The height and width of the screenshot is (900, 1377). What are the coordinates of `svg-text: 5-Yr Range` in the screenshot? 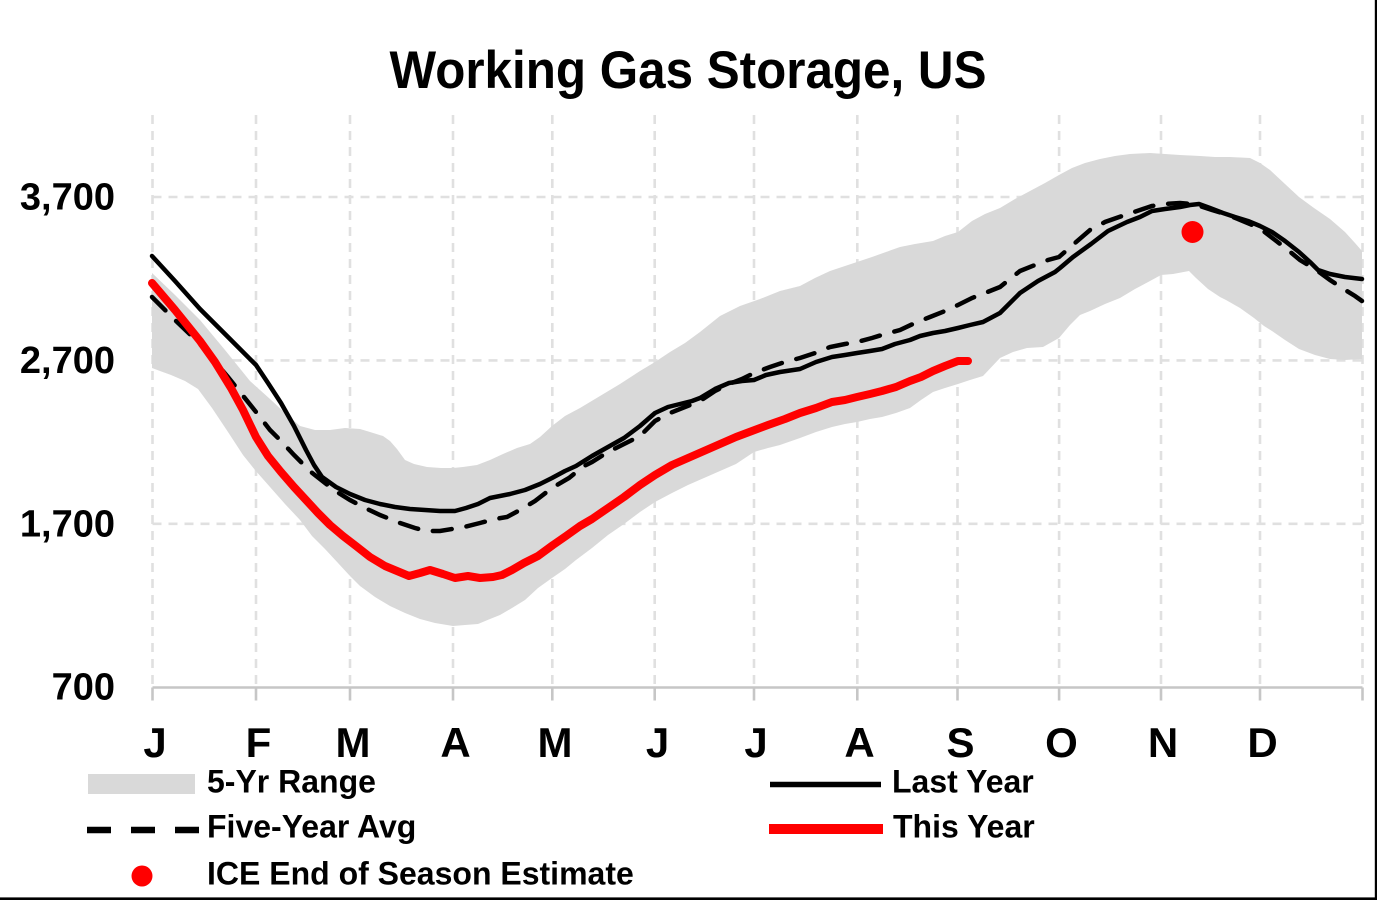 It's located at (291, 782).